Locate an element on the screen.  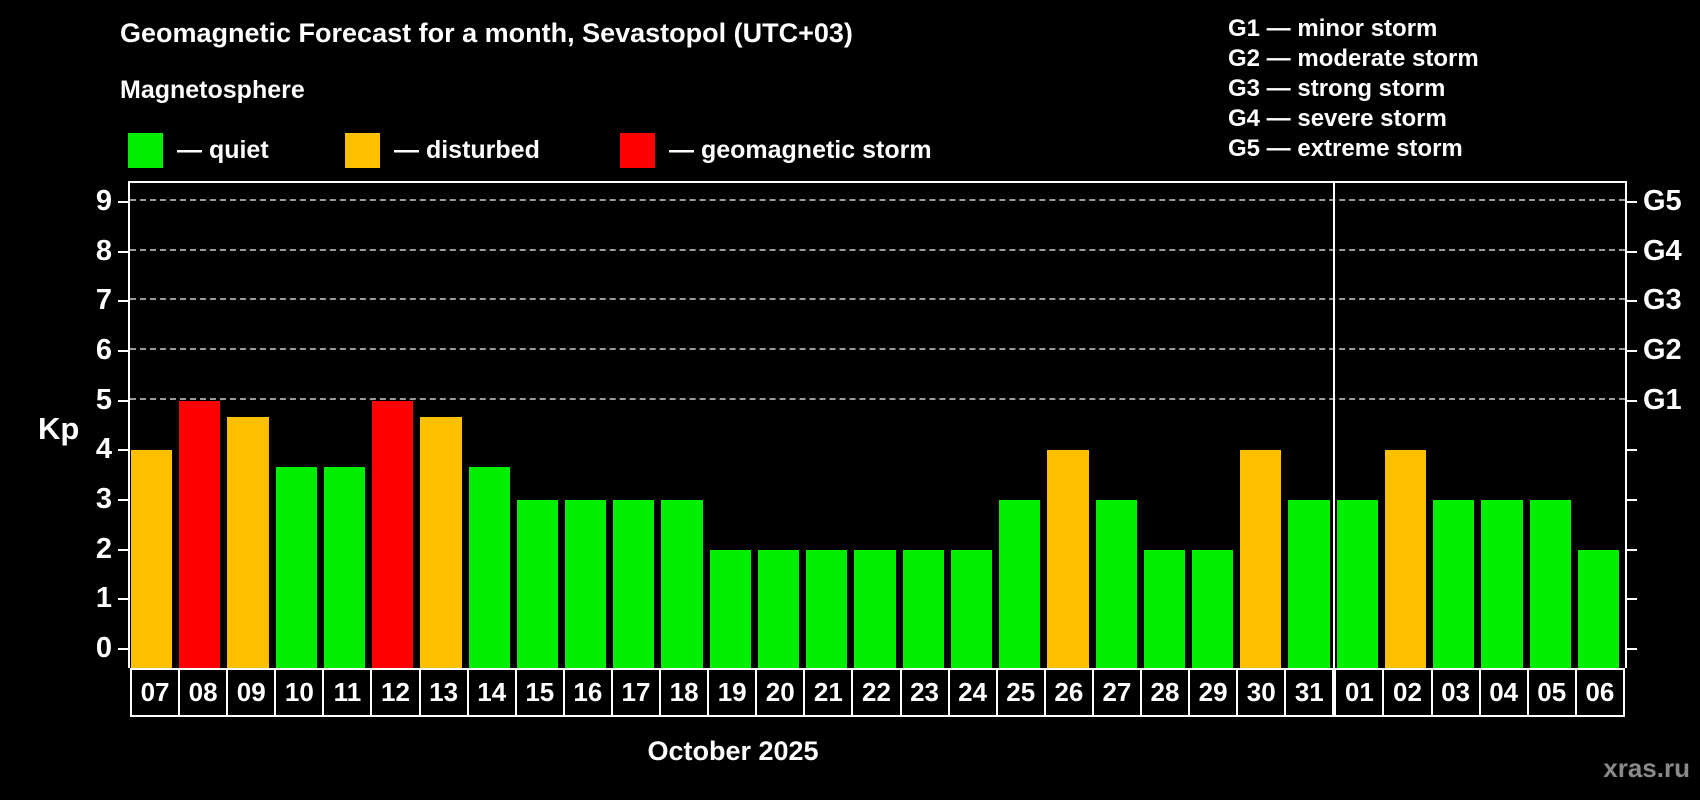
gridline-kp7 is located at coordinates (877, 299).